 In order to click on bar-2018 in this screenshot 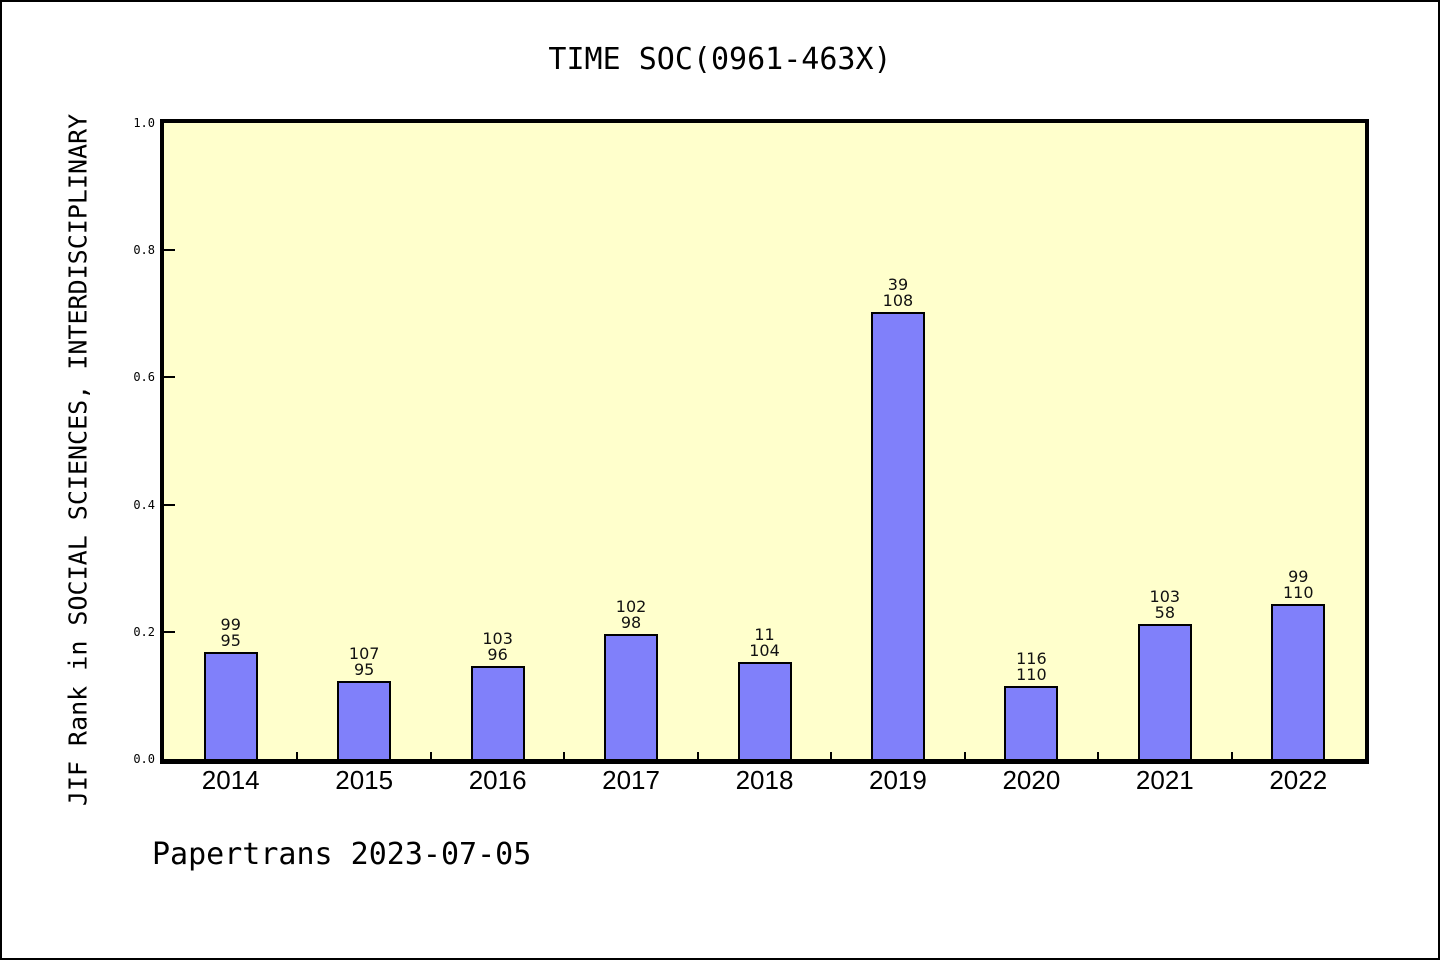, I will do `click(764, 710)`.